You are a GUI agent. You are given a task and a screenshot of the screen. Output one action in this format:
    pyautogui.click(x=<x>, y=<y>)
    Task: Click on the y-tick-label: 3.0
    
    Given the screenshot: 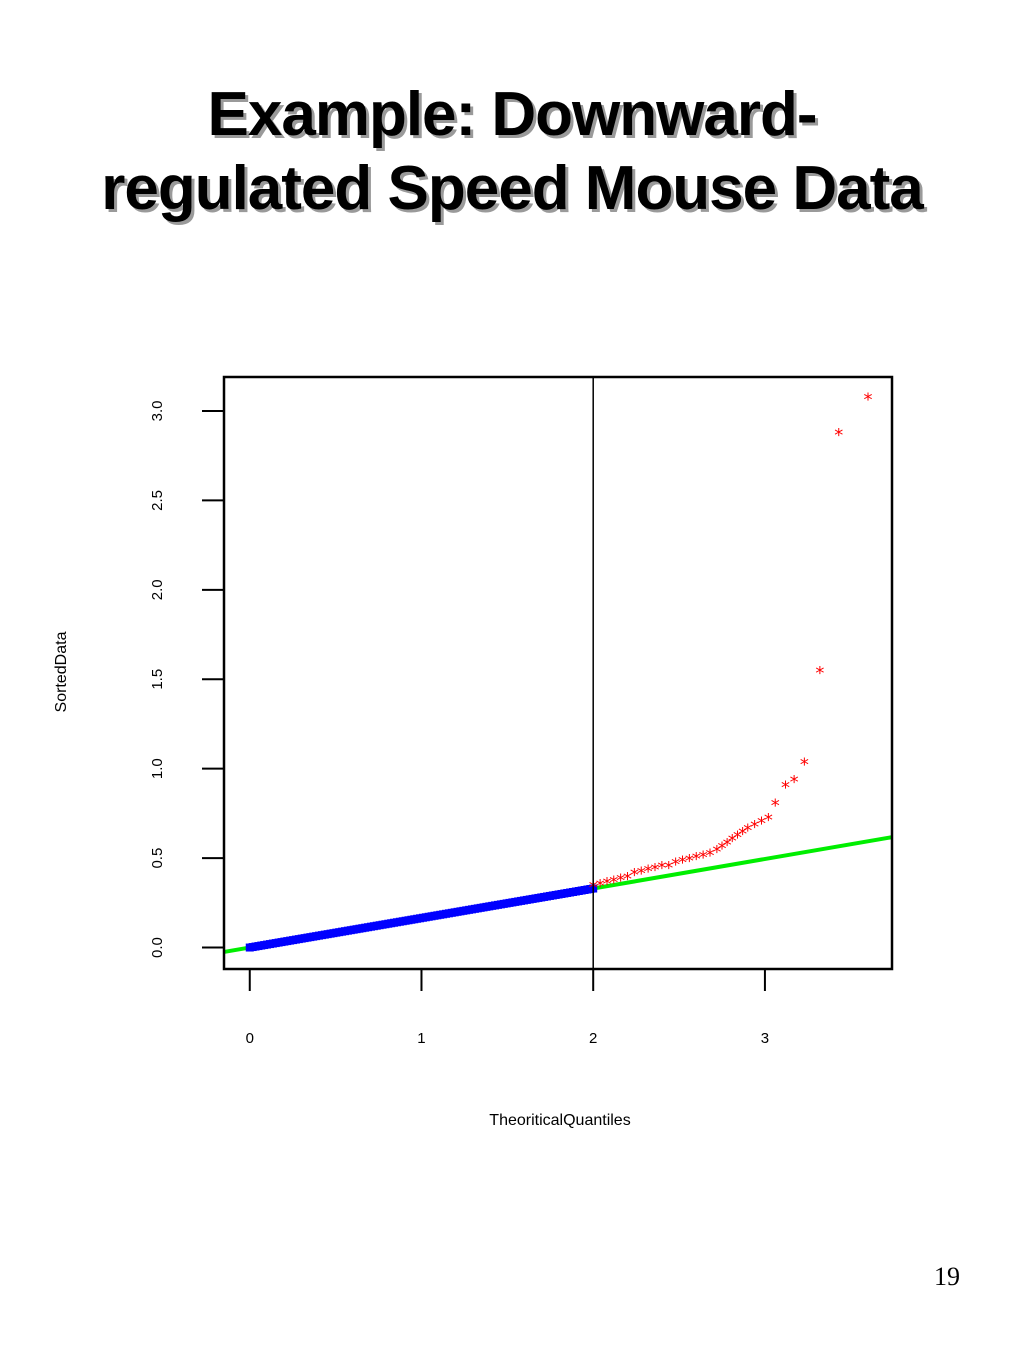 What is the action you would take?
    pyautogui.click(x=157, y=411)
    